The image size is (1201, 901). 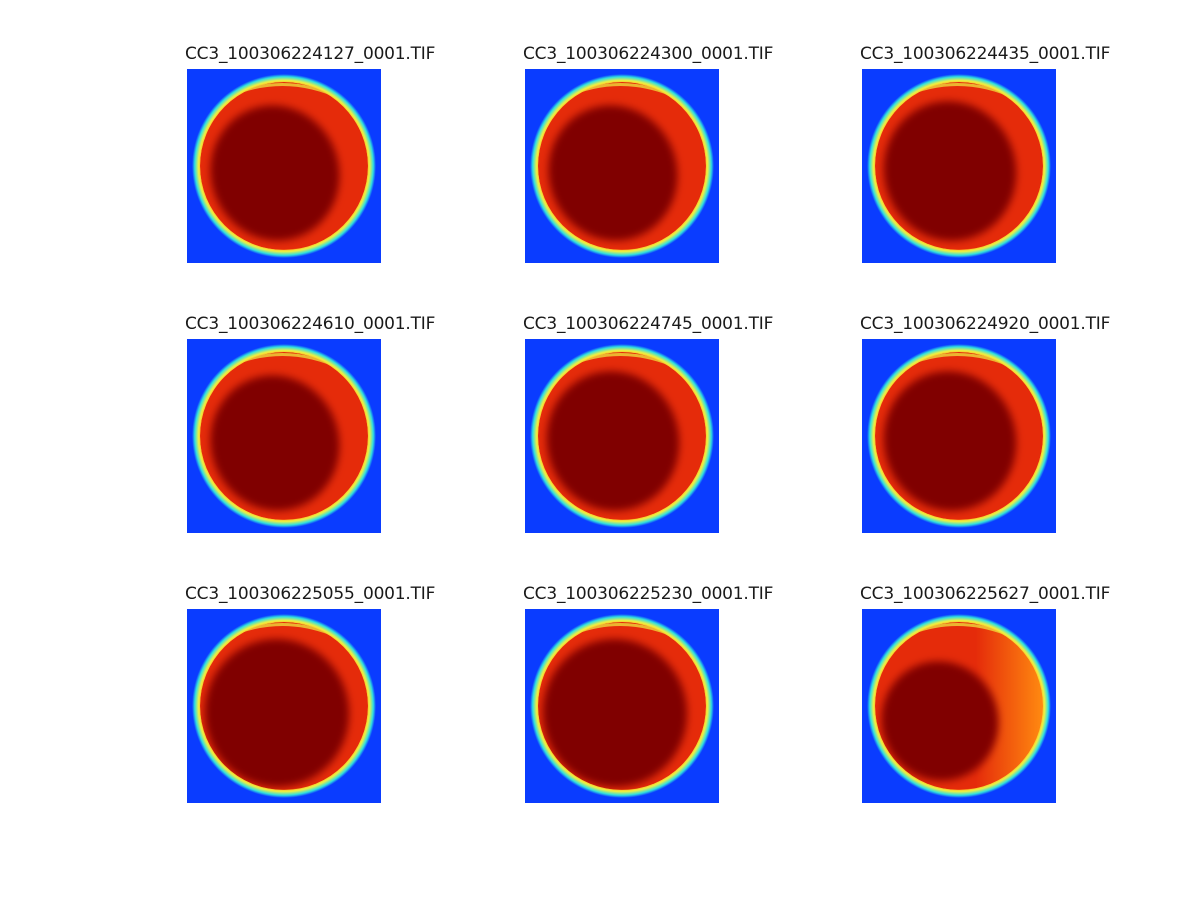 What do you see at coordinates (648, 594) in the screenshot?
I see `panel-title: CC3_100306225230_0001.TIF` at bounding box center [648, 594].